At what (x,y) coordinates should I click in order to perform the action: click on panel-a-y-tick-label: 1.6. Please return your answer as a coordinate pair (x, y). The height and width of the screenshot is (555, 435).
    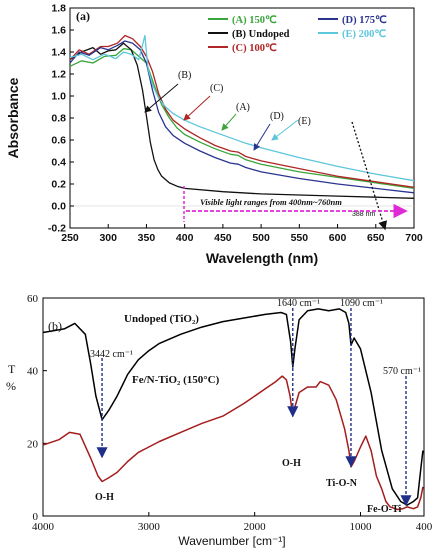
    Looking at the image, I should click on (58, 31).